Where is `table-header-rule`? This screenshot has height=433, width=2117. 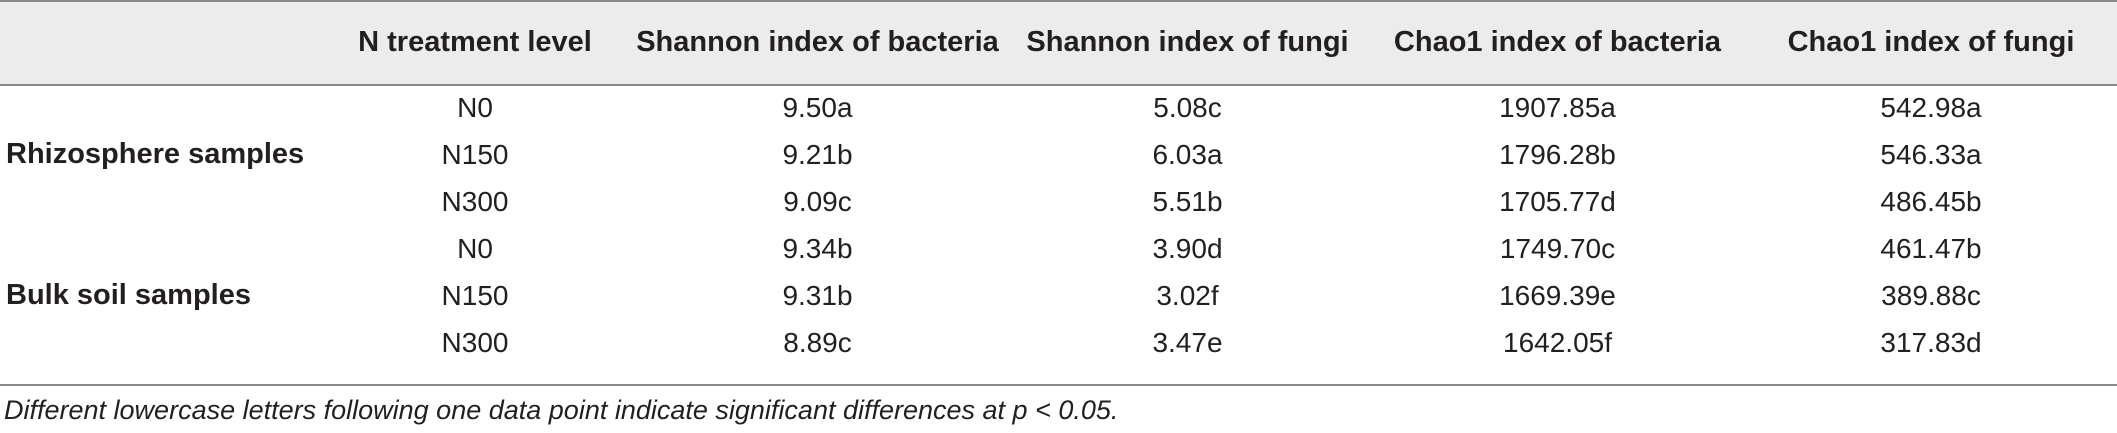 table-header-rule is located at coordinates (1058, 85).